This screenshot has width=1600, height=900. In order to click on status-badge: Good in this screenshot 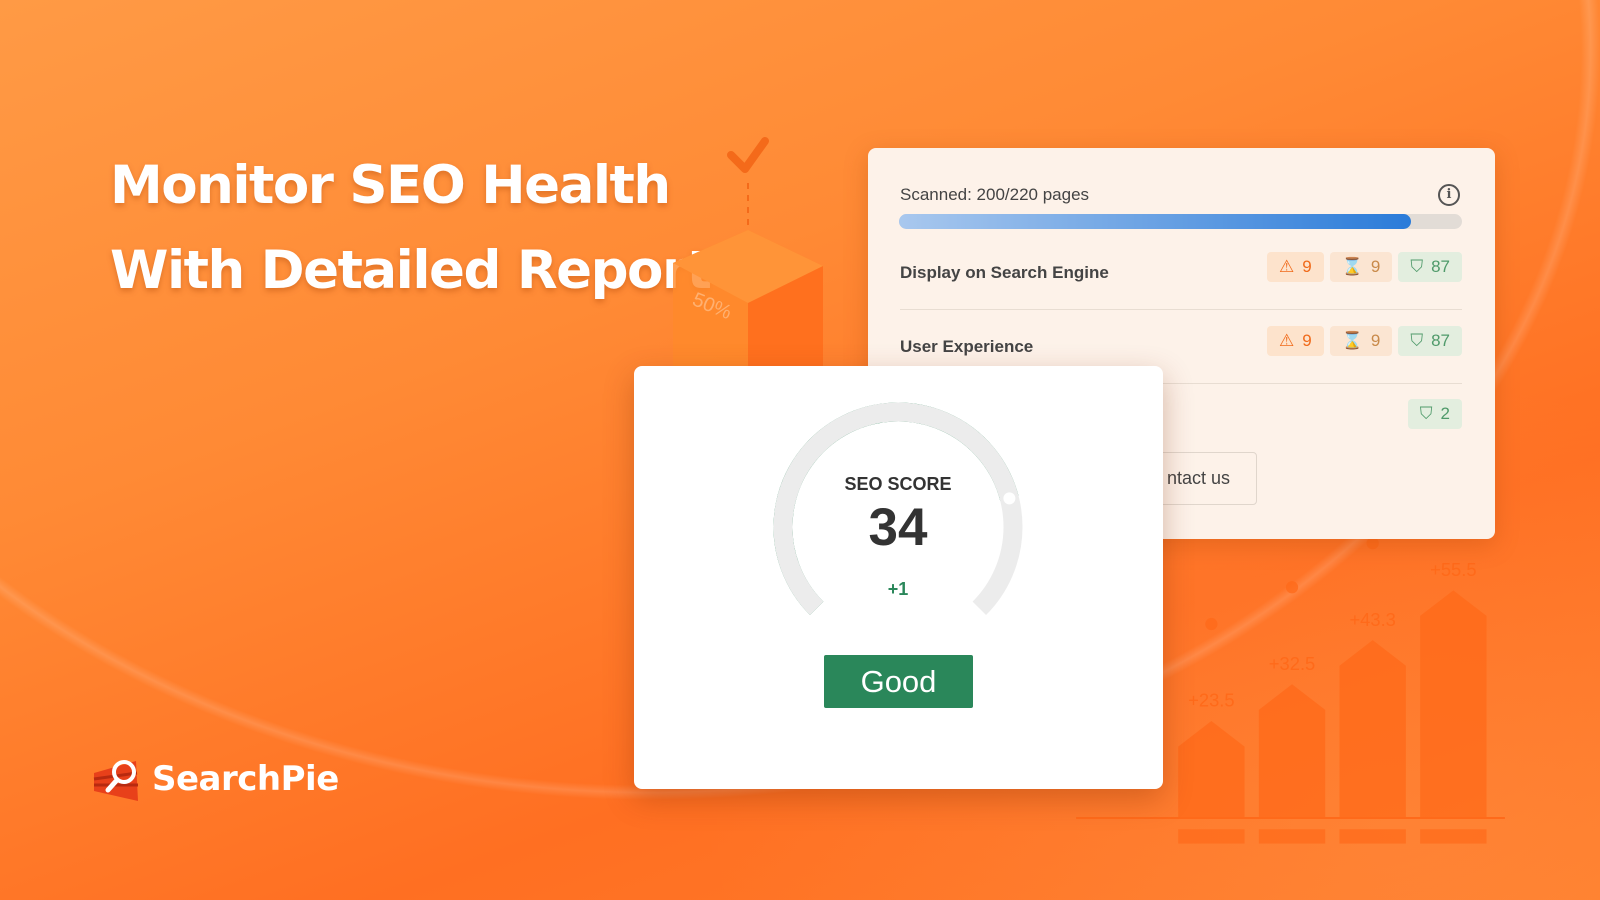, I will do `click(898, 681)`.